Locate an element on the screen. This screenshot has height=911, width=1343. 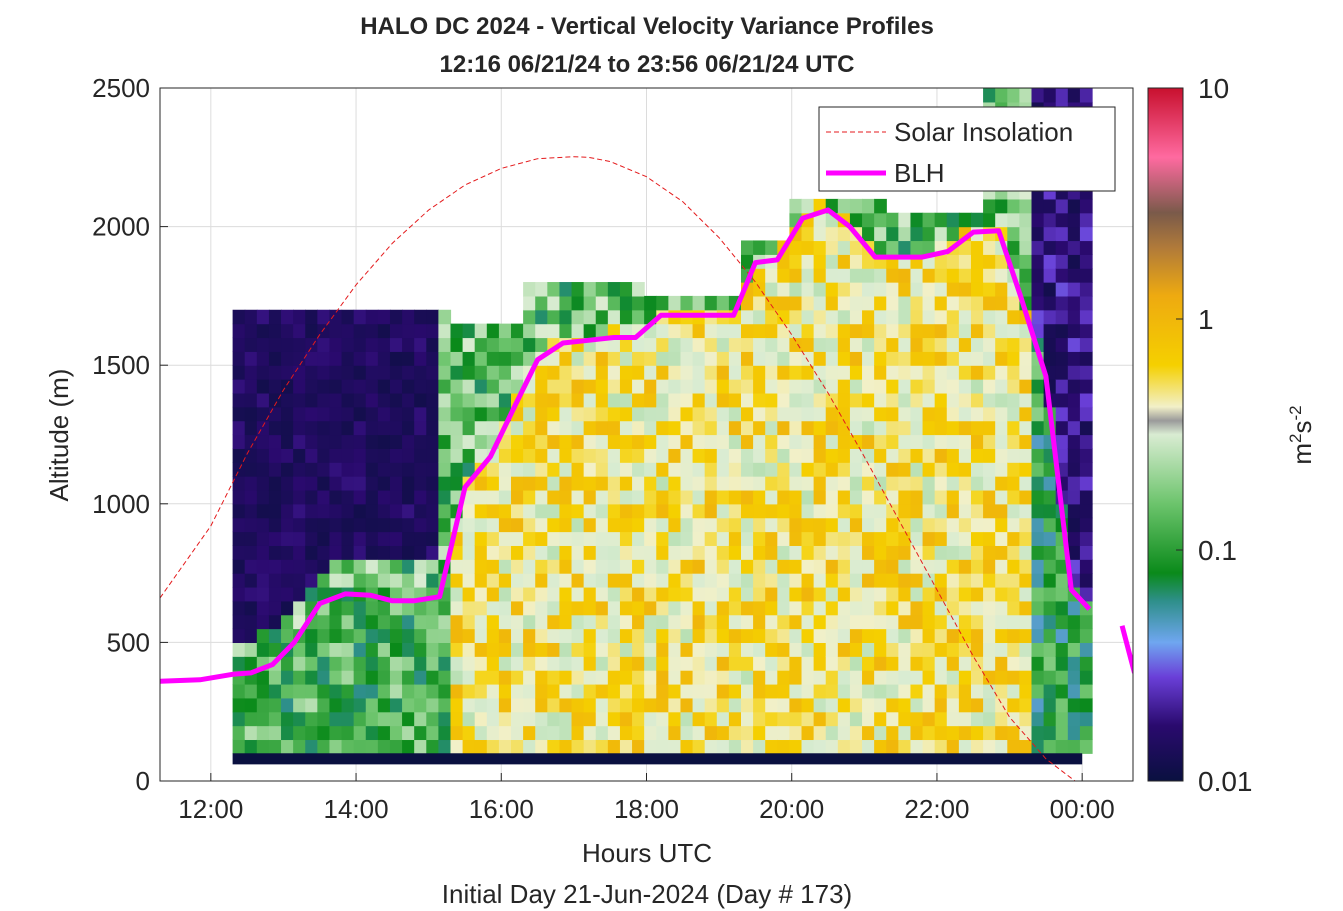
x-tick-label: 00:00 is located at coordinates (1082, 809).